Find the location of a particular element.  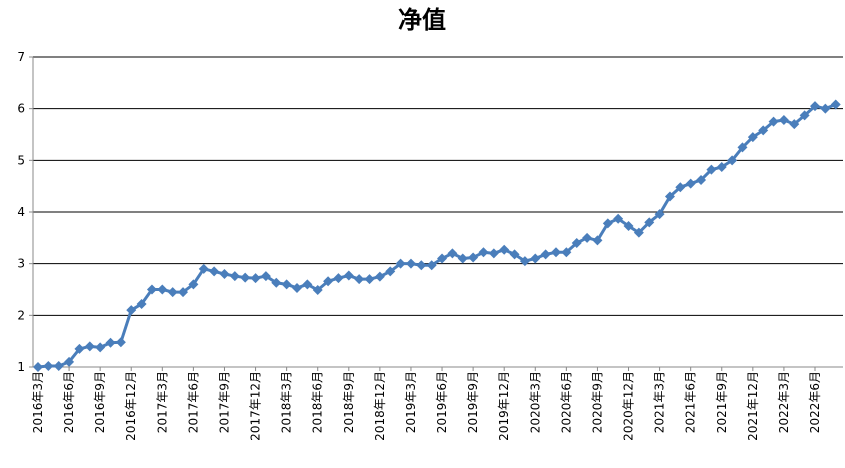

x-tick-label: 2017年6月 is located at coordinates (193, 402).